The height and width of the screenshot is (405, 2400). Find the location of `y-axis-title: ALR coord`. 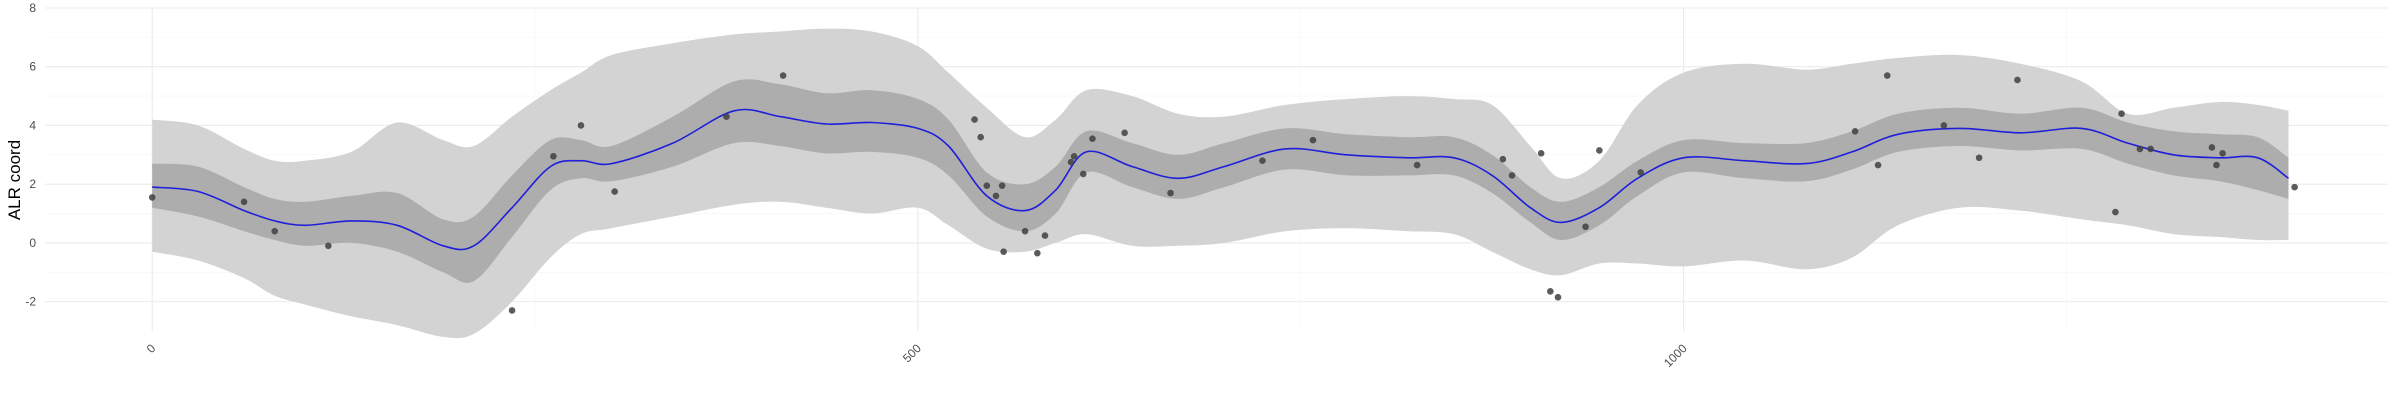

y-axis-title: ALR coord is located at coordinates (14, 180).